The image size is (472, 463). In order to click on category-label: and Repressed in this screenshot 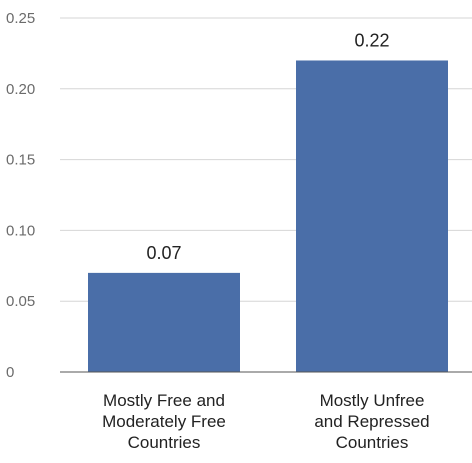, I will do `click(371, 421)`.